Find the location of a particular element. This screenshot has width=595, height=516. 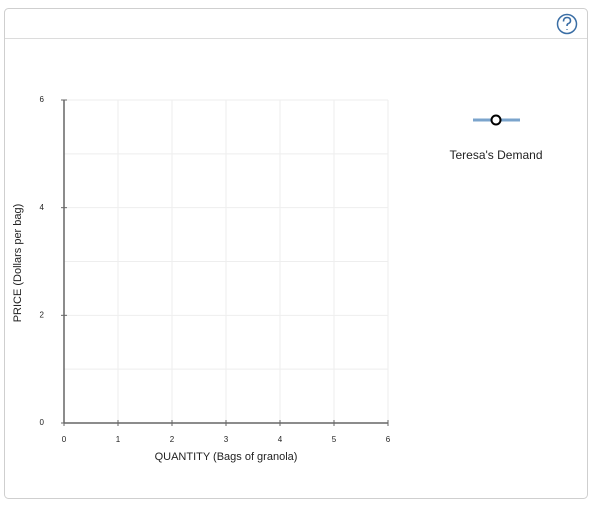

y-axis-label: PRICE (Dollars per bag) is located at coordinates (18, 263).